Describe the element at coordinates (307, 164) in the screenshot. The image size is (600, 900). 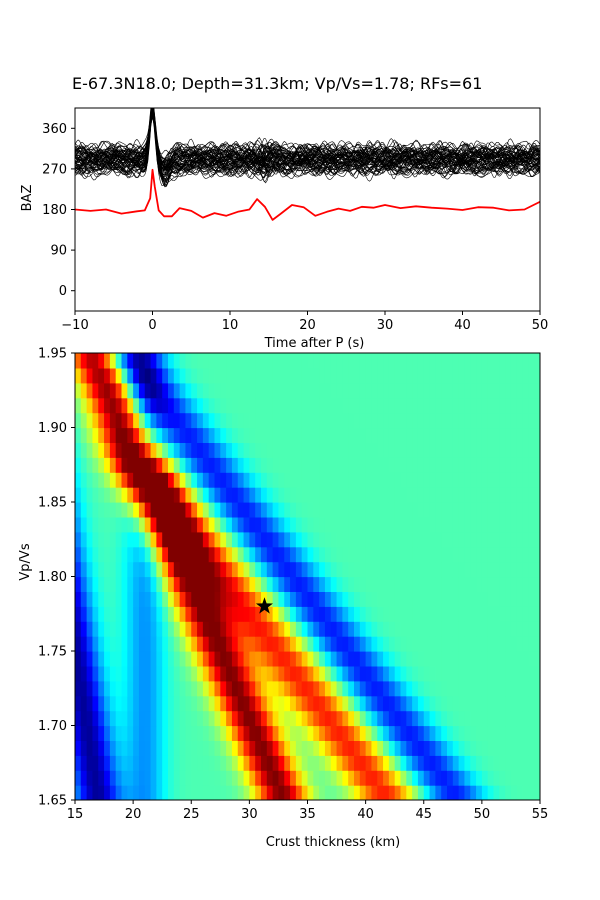
I see `receiver-function-traces` at that location.